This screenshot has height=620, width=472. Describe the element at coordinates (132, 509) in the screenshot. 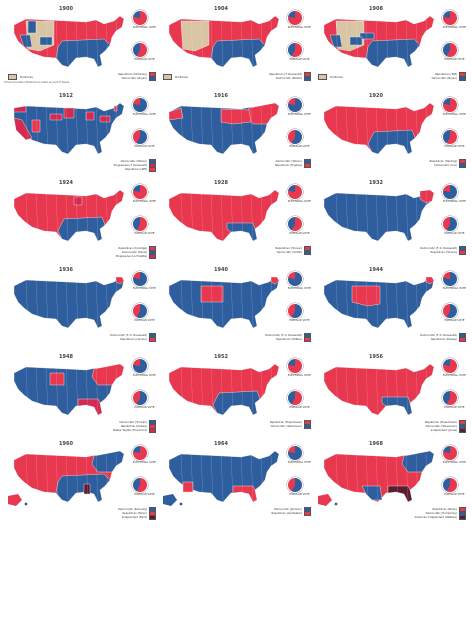

I see `legend-label: Democratic (Kennedy)` at that location.